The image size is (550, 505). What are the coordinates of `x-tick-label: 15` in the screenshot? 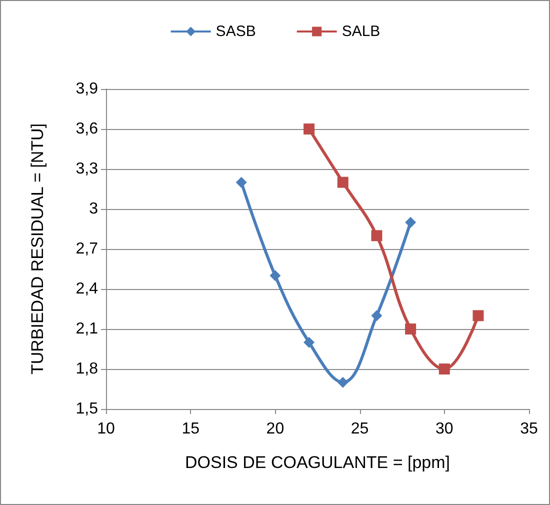 It's located at (191, 429).